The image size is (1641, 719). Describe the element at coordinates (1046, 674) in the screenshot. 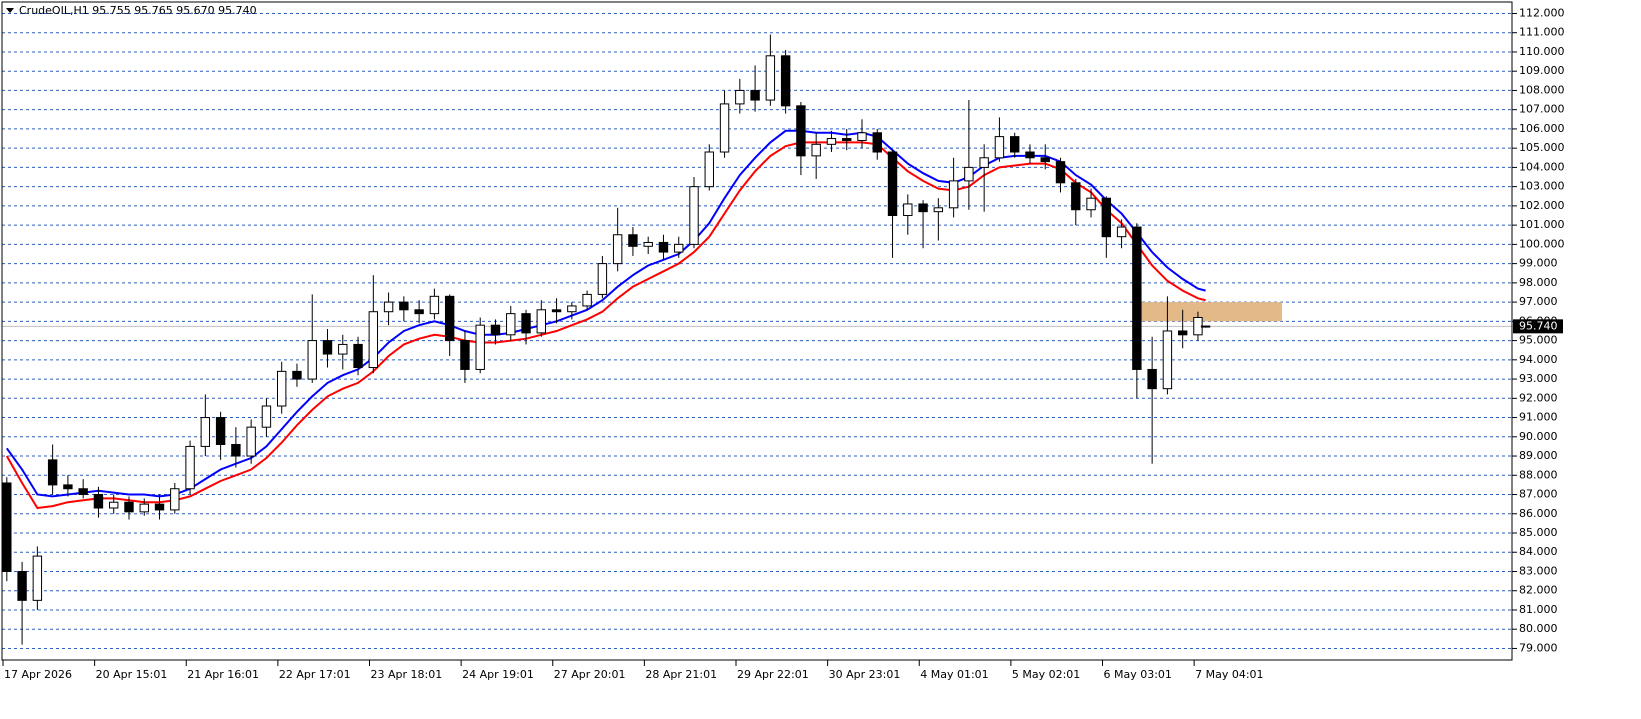

I see `x-tick-label: 5 May 02:01` at that location.